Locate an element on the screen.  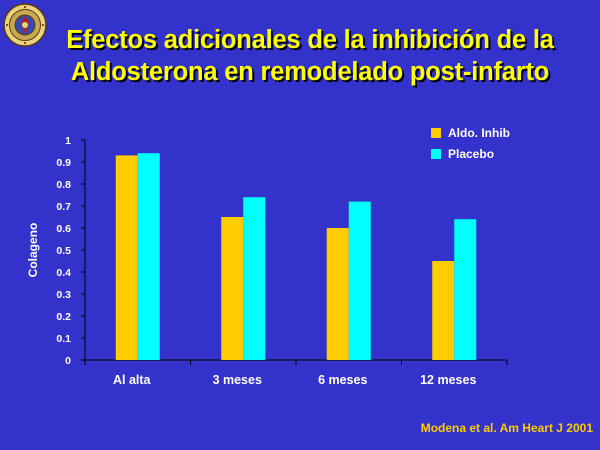
x-category-label: 3 meses is located at coordinates (237, 380).